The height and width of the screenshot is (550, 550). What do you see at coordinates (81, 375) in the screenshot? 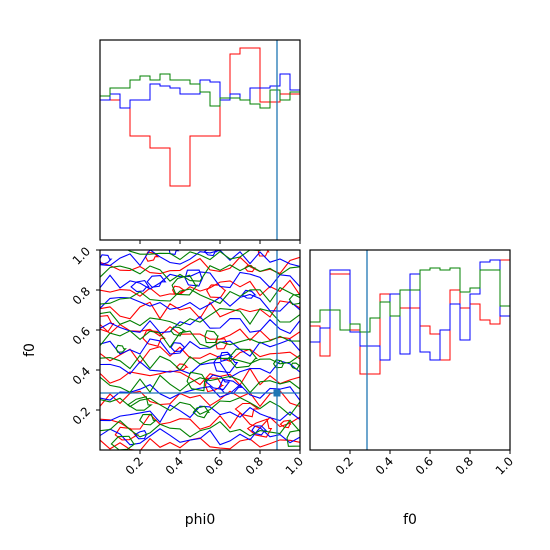
I see `y-tick-label-f0: 0.4` at bounding box center [81, 375].